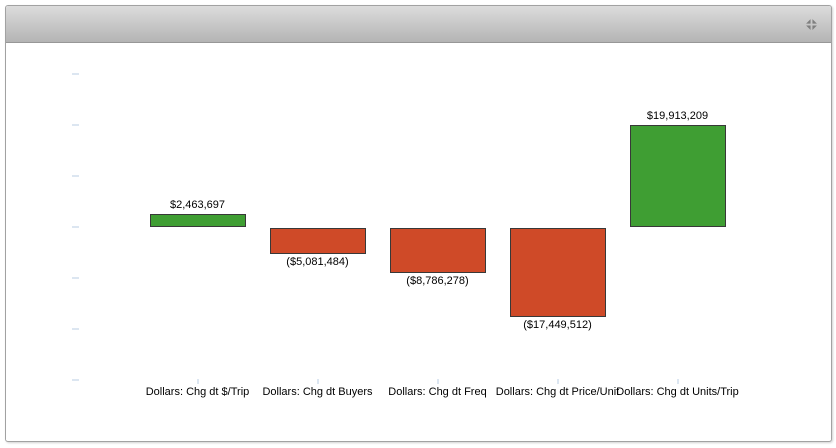  I want to click on x-axis-category-label: Dollars: Chg dt Price/Unit, so click(557, 392).